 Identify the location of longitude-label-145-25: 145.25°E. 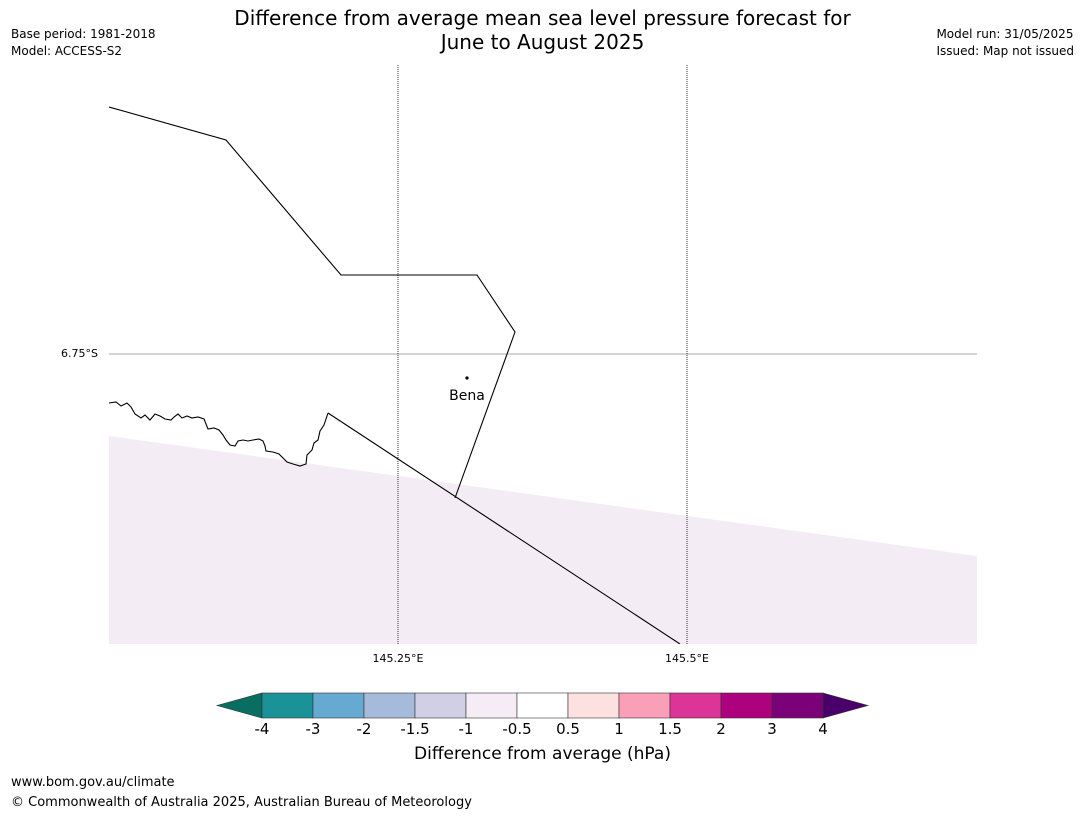
(398, 658).